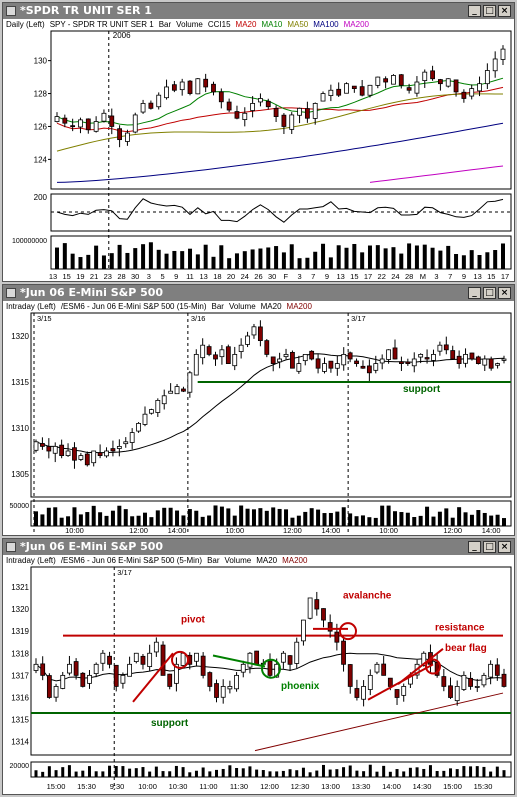 Image resolution: width=517 pixels, height=797 pixels. I want to click on y-tick-label: 1317, so click(20, 675).